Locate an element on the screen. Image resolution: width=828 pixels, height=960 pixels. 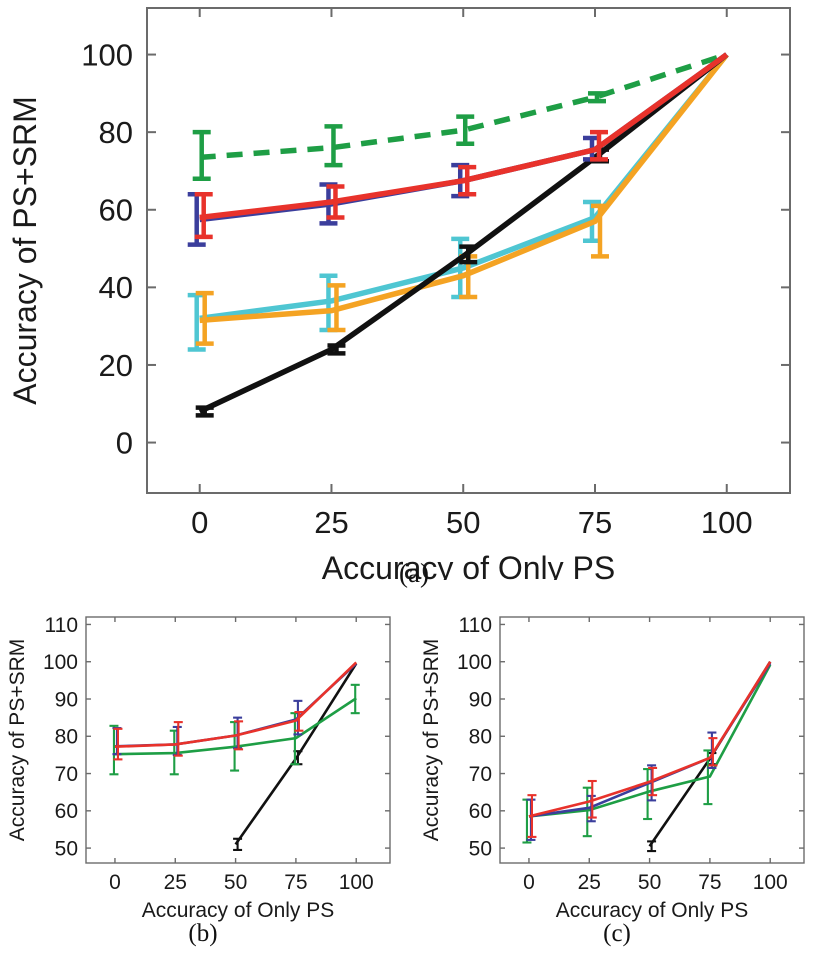
y-tick-label: 40 is located at coordinates (116, 287).